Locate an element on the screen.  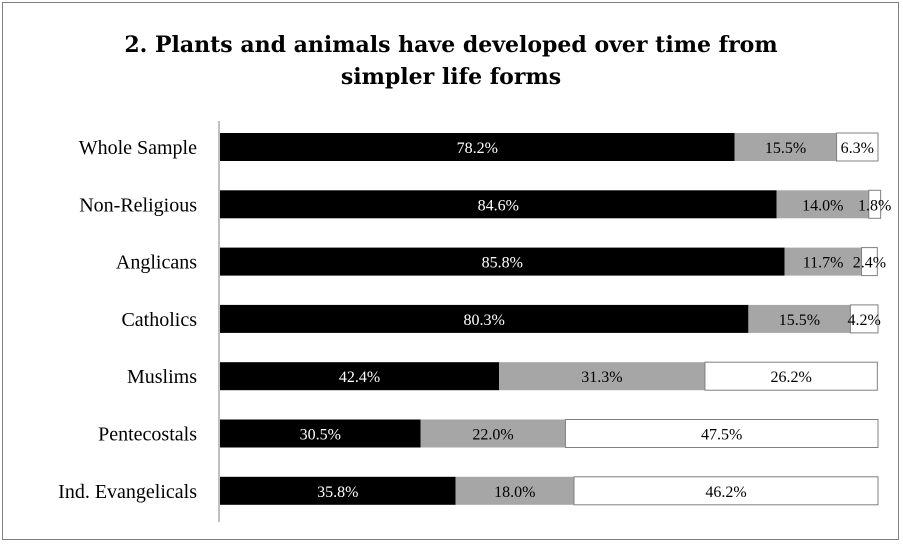
data-label-whole-sample-series-2: 15.5% is located at coordinates (785, 148).